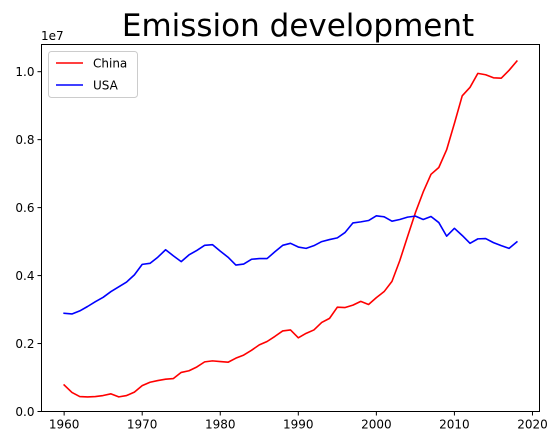 This screenshot has width=558, height=447. What do you see at coordinates (52, 36) in the screenshot?
I see `y-offset-label: 1e7` at bounding box center [52, 36].